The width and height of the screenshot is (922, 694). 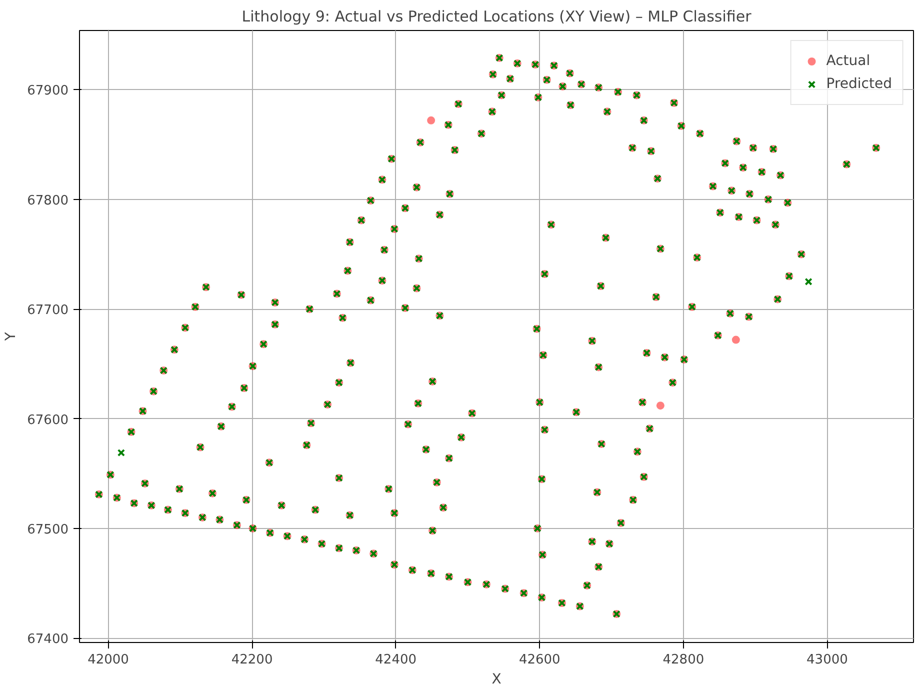 I want to click on x-tick-label: 42600, so click(x=539, y=660).